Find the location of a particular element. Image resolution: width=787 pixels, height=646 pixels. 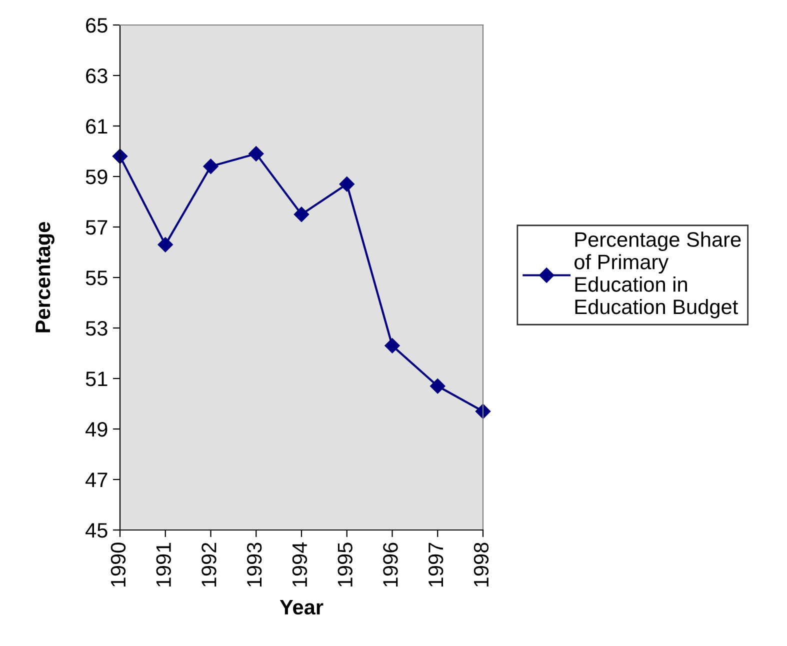

x-tick-label: 1993 is located at coordinates (254, 564).